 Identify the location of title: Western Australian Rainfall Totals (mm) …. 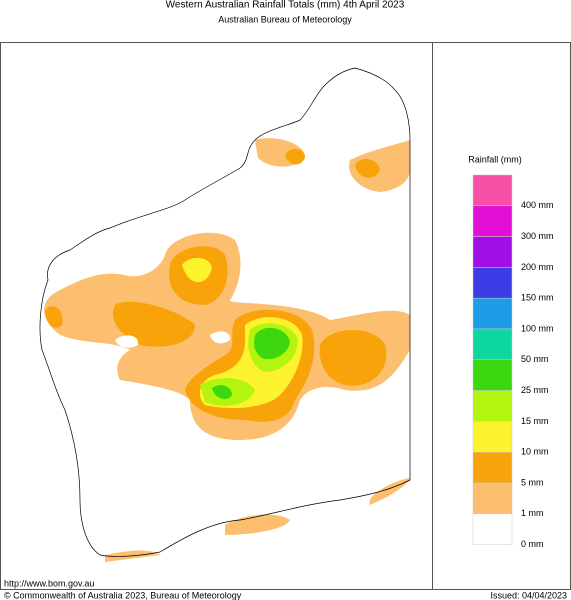
(285, 5).